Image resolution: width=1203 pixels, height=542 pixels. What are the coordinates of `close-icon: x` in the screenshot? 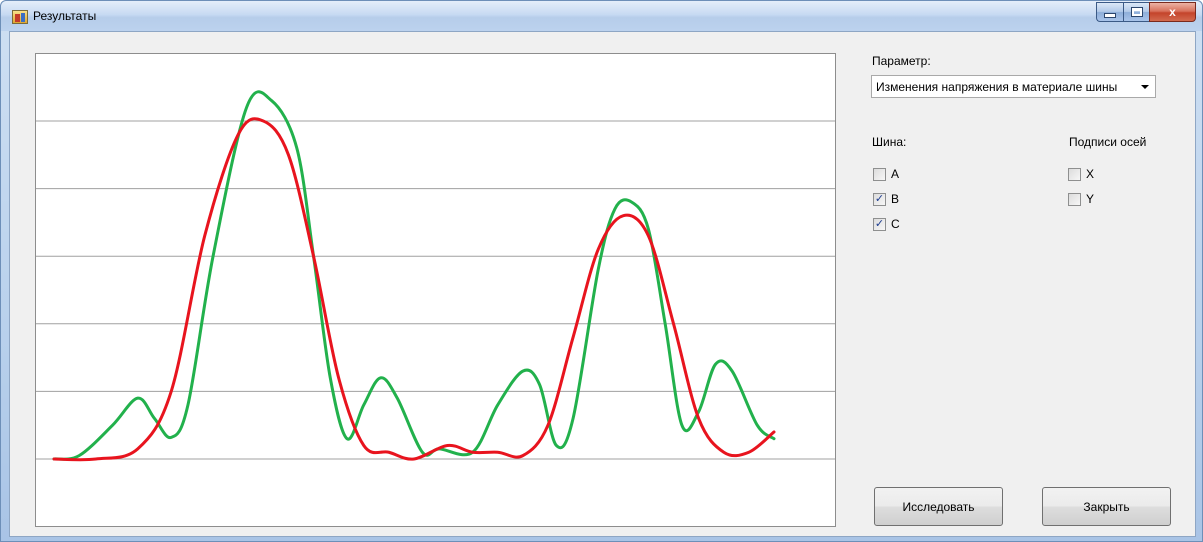 It's located at (1172, 12).